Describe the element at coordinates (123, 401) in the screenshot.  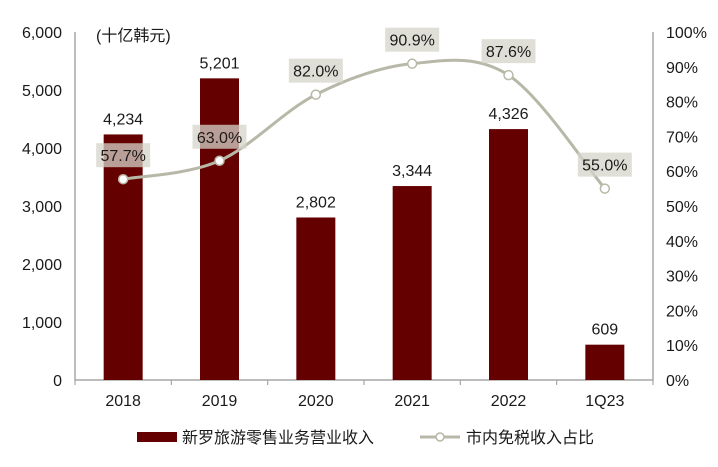
I see `x-category-label: 2018` at that location.